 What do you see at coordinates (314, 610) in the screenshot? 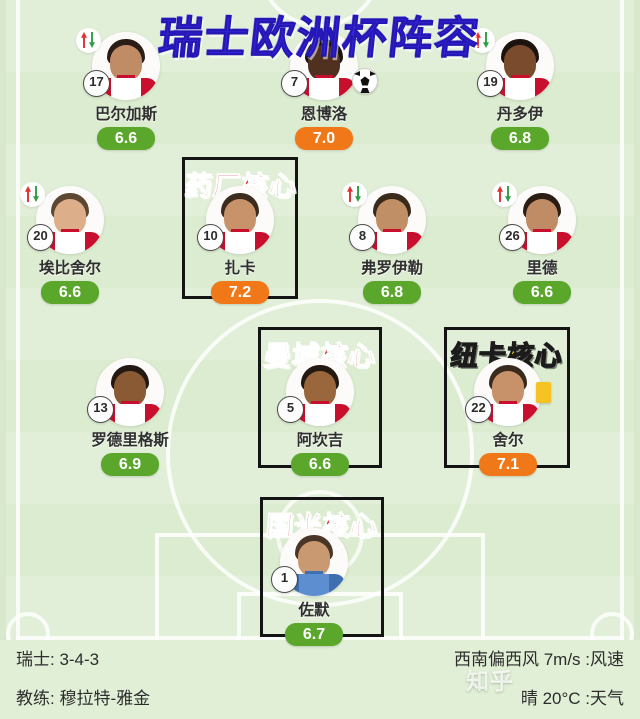
I see `player-name: 佐默` at bounding box center [314, 610].